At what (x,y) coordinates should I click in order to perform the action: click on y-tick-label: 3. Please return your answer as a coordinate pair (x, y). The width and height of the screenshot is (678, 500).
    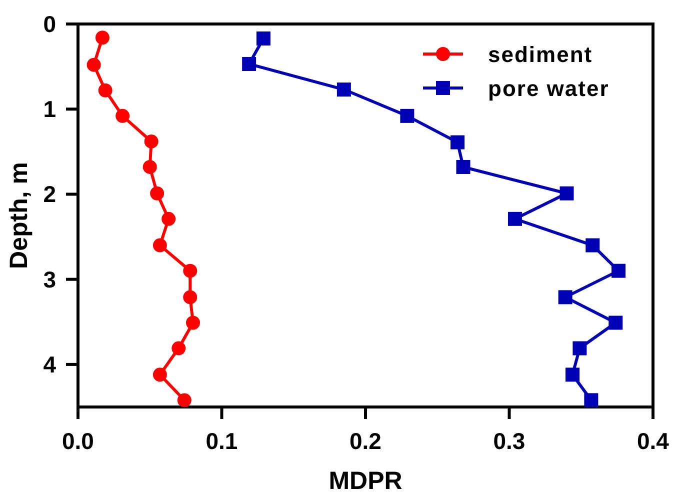
    Looking at the image, I should click on (49, 279).